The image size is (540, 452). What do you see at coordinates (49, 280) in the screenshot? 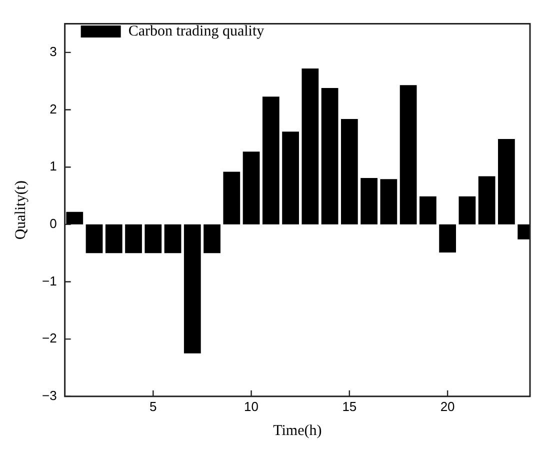
I see `y-tick-label: −1` at bounding box center [49, 280].